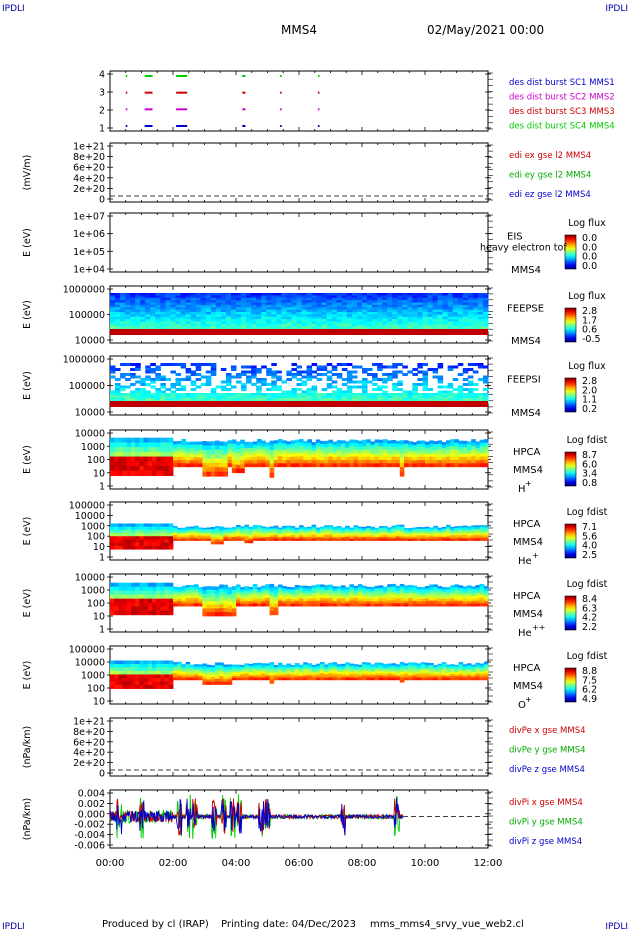 The image size is (630, 934). Describe the element at coordinates (587, 656) in the screenshot. I see `colorbar-title: Log fdist` at that location.